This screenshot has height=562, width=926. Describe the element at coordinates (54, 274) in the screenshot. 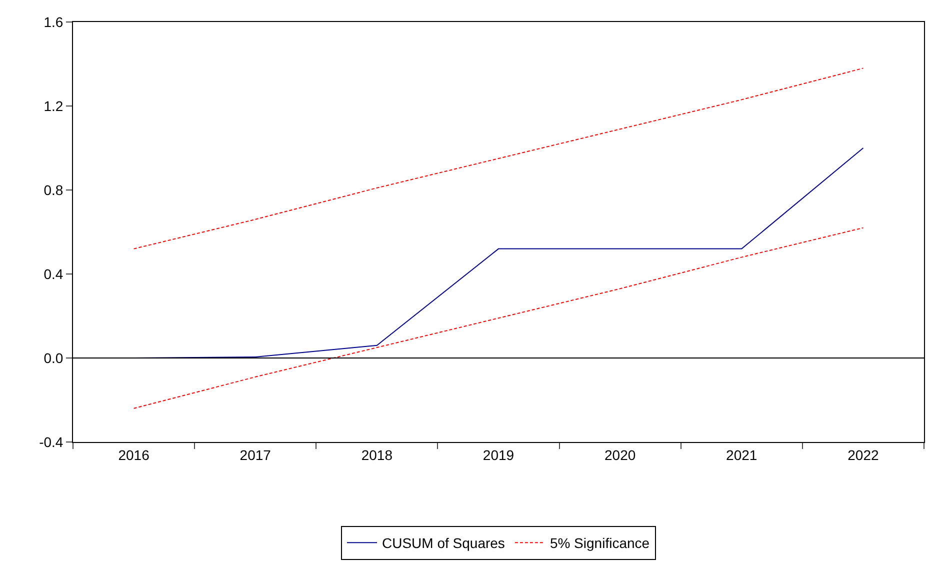

I see `y-tick-label: 0.4` at that location.